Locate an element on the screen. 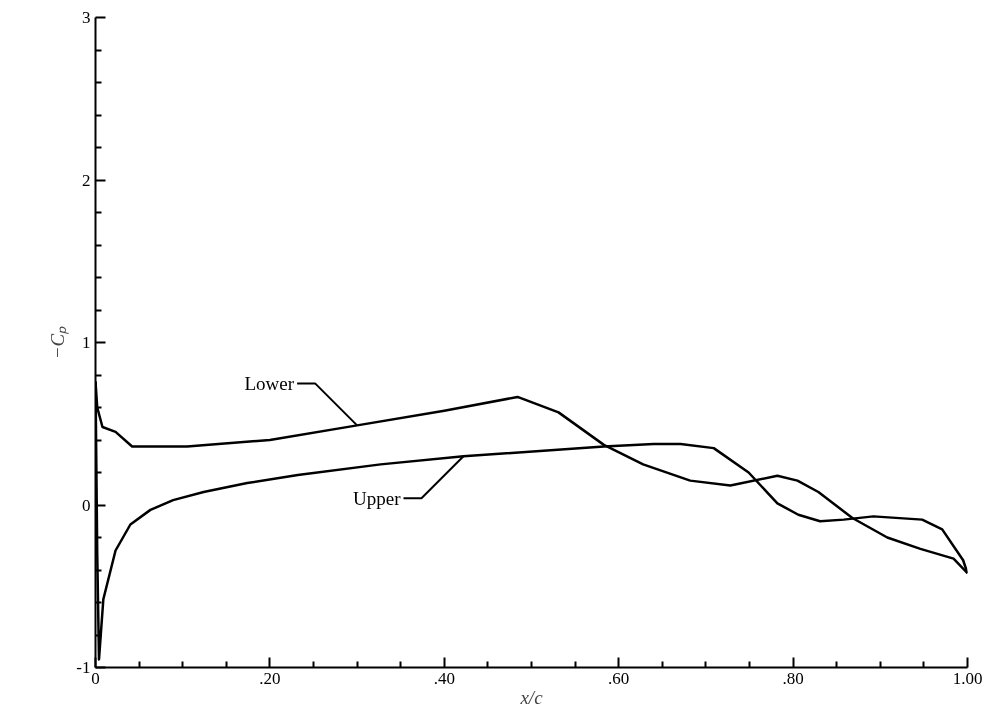 The image size is (1001, 727). x-tick-label: .40 is located at coordinates (444, 678).